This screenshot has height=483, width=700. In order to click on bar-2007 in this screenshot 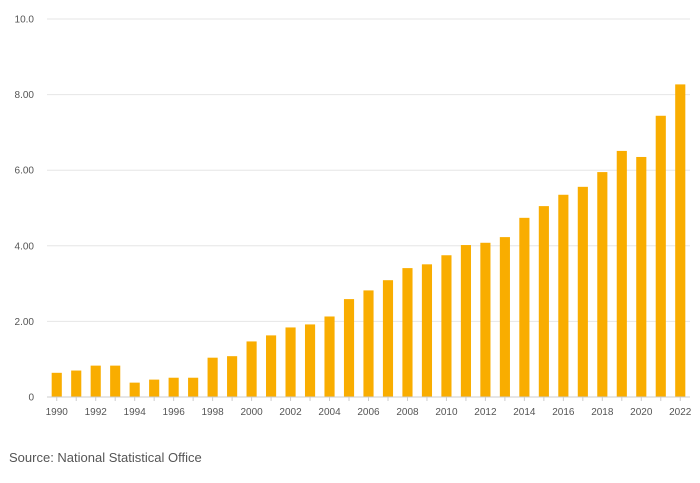, I will do `click(388, 338)`.